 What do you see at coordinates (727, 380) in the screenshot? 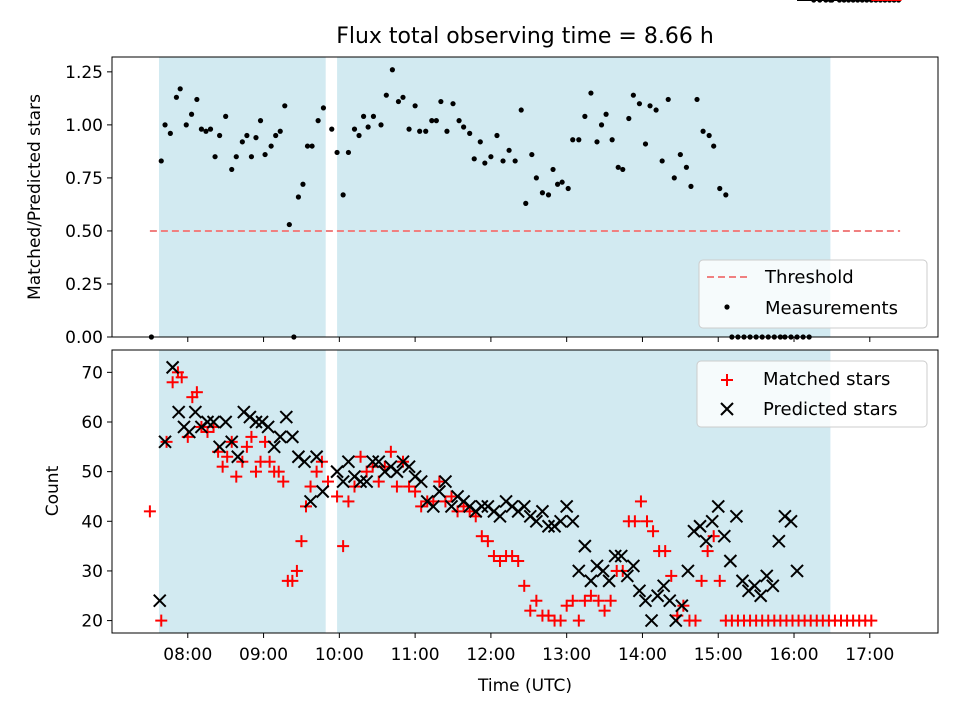
I see `legend-matched-swatch` at bounding box center [727, 380].